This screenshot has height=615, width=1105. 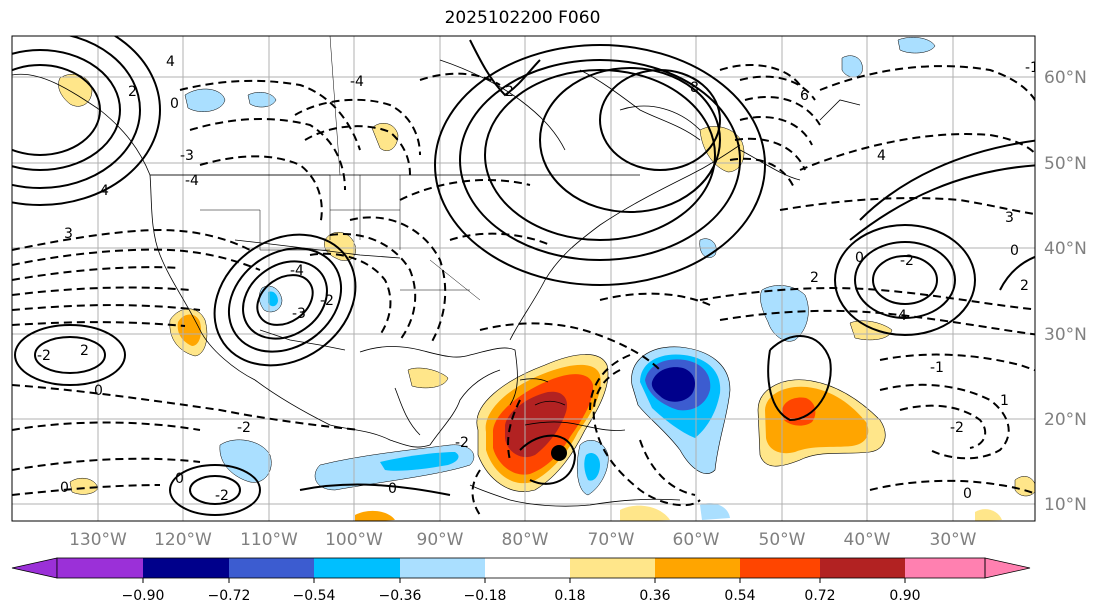 What do you see at coordinates (559, 453) in the screenshot?
I see `storm-center-marker` at bounding box center [559, 453].